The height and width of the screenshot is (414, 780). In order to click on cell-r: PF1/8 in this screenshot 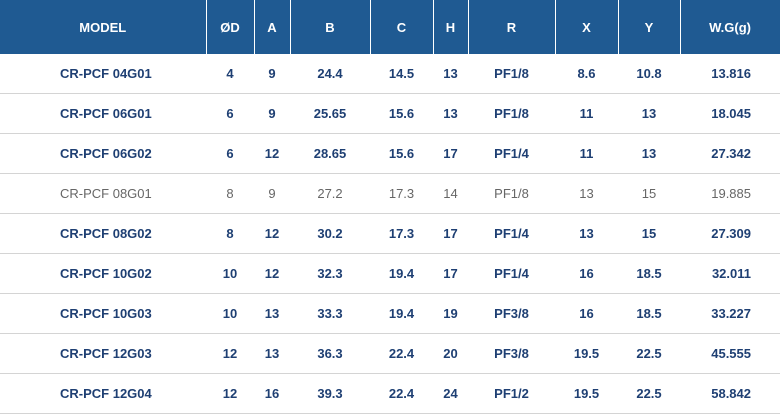, I will do `click(511, 74)`.